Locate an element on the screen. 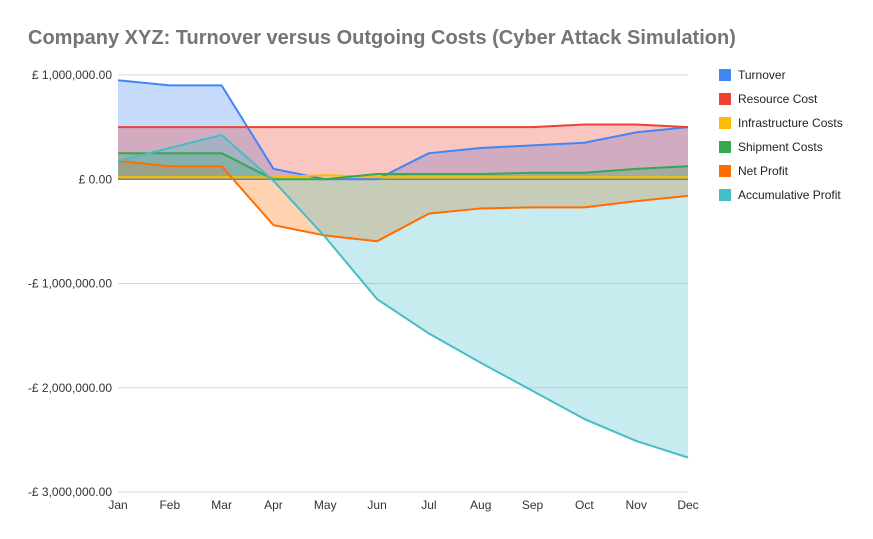 This screenshot has height=539, width=873. x-tick-label: Sep is located at coordinates (533, 505).